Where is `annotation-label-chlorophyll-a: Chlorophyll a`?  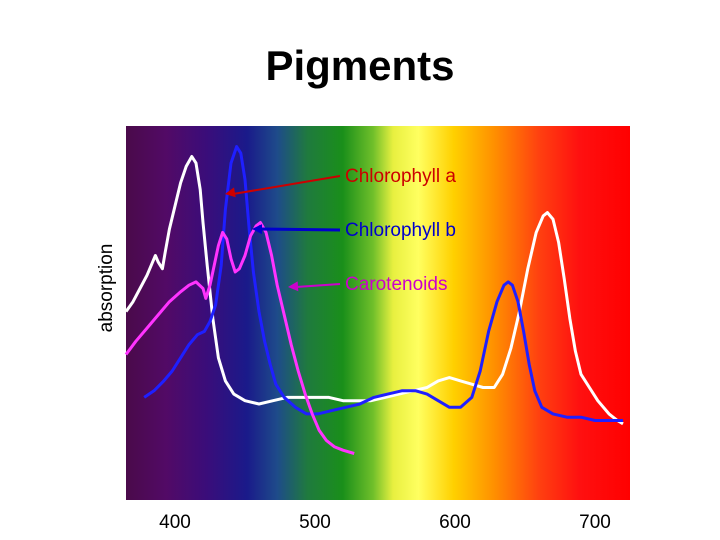 annotation-label-chlorophyll-a: Chlorophyll a is located at coordinates (400, 176).